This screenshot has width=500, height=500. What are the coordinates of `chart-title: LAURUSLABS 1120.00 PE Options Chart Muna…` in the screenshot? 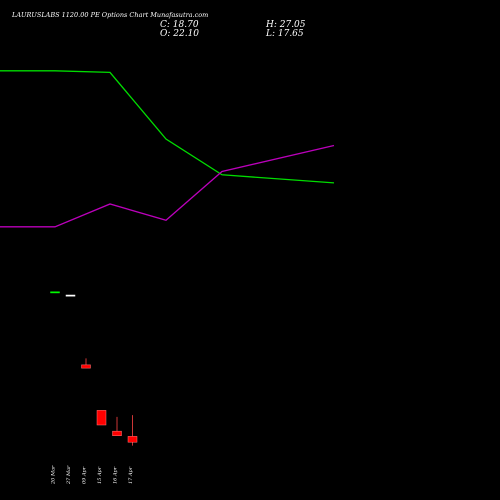 It's located at (109, 15).